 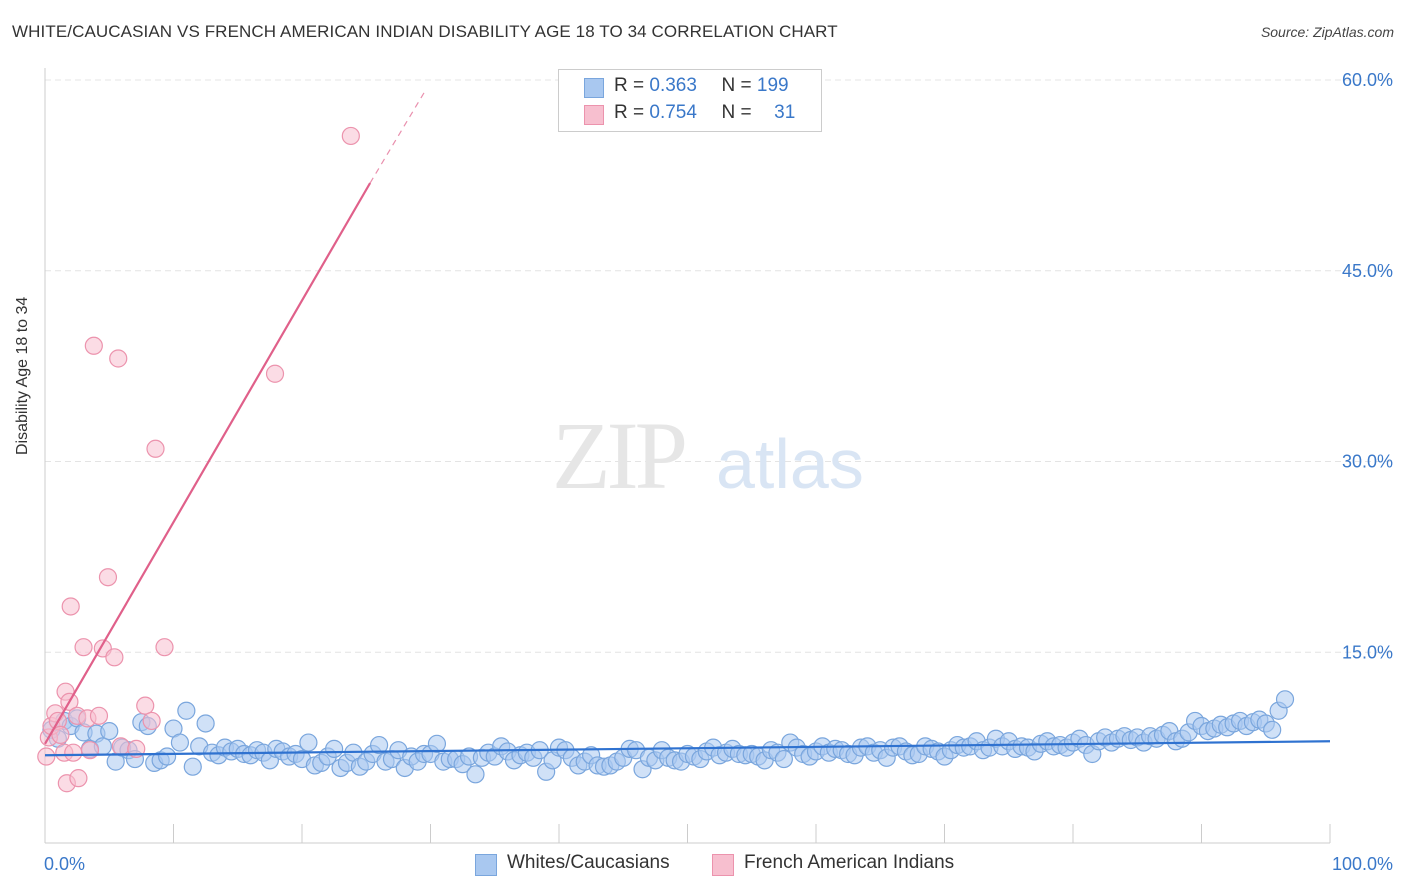 I want to click on bottom-legend-label-french: French American Indians, so click(x=849, y=862).